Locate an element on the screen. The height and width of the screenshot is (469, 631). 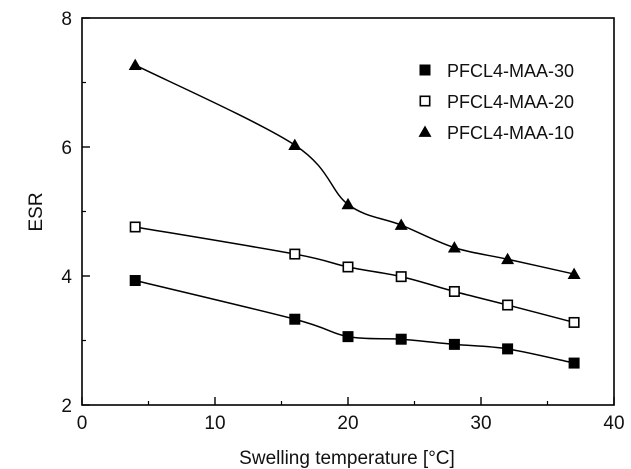
x-tick-label: 10 is located at coordinates (214, 423).